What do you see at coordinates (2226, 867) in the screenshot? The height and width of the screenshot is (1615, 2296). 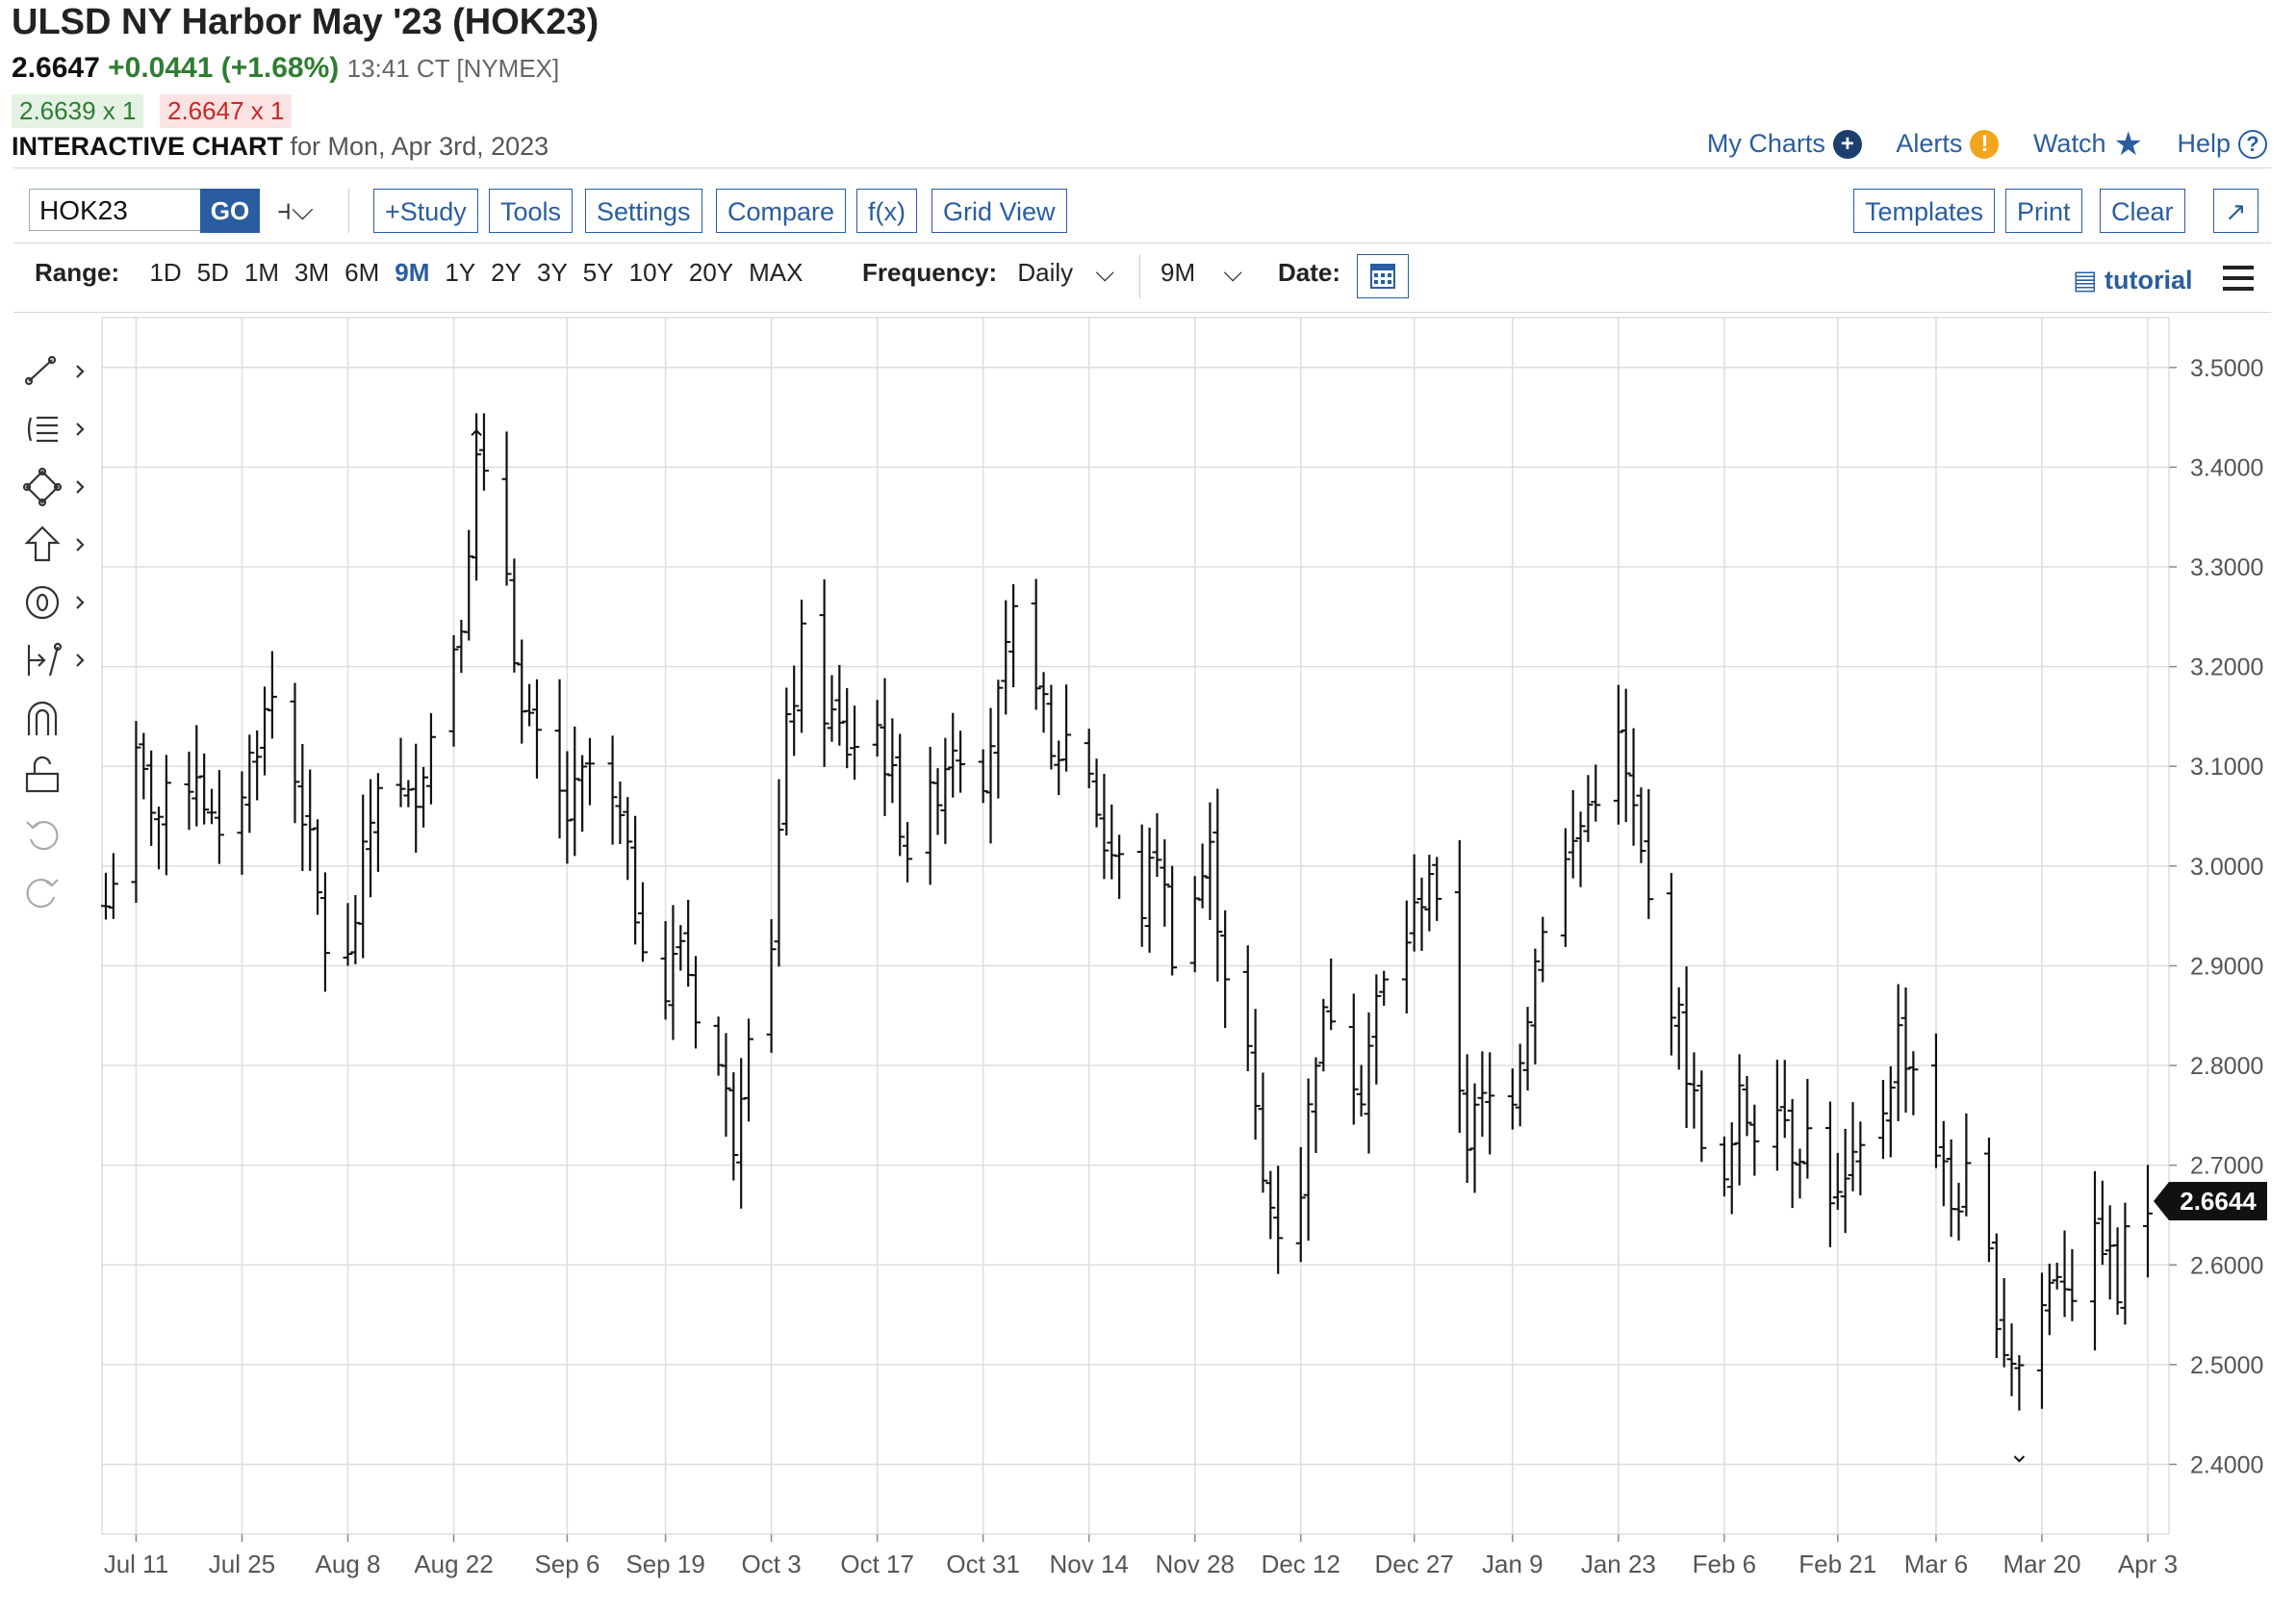 I see `y-tick-label: 3.0000` at bounding box center [2226, 867].